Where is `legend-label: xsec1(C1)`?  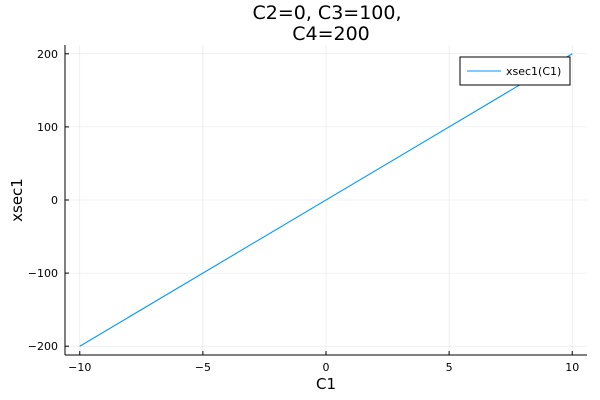 legend-label: xsec1(C1) is located at coordinates (533, 71).